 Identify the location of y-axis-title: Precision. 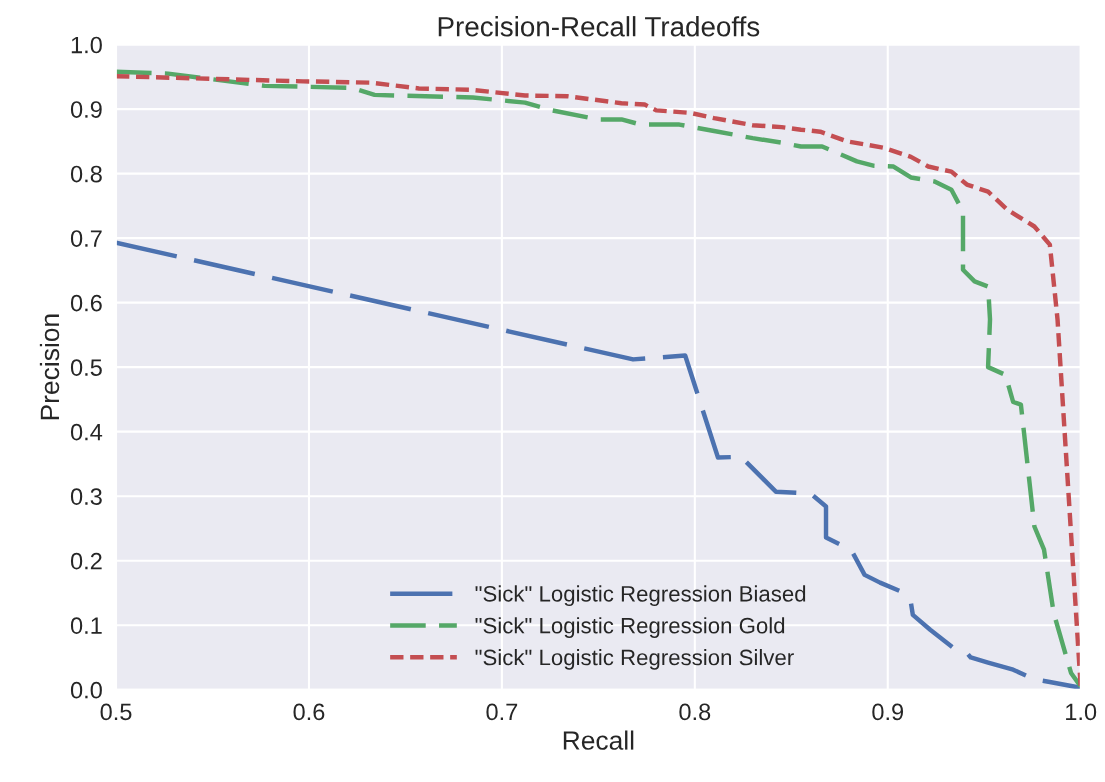
(49, 367).